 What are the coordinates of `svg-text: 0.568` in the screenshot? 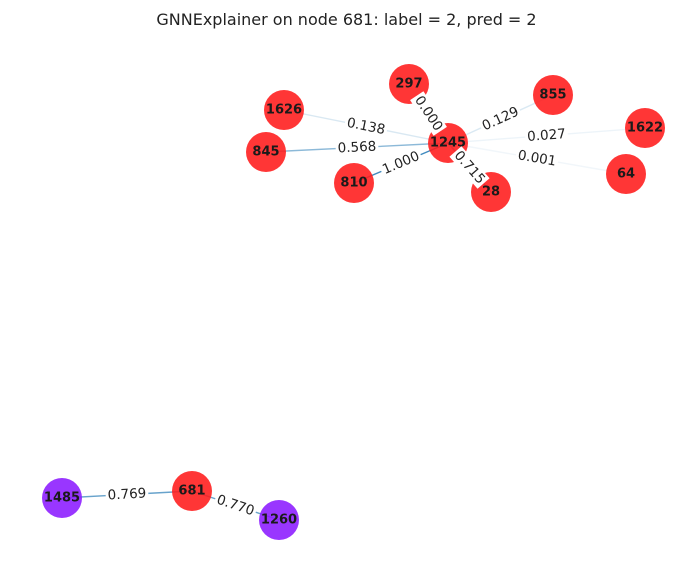 It's located at (356, 148).